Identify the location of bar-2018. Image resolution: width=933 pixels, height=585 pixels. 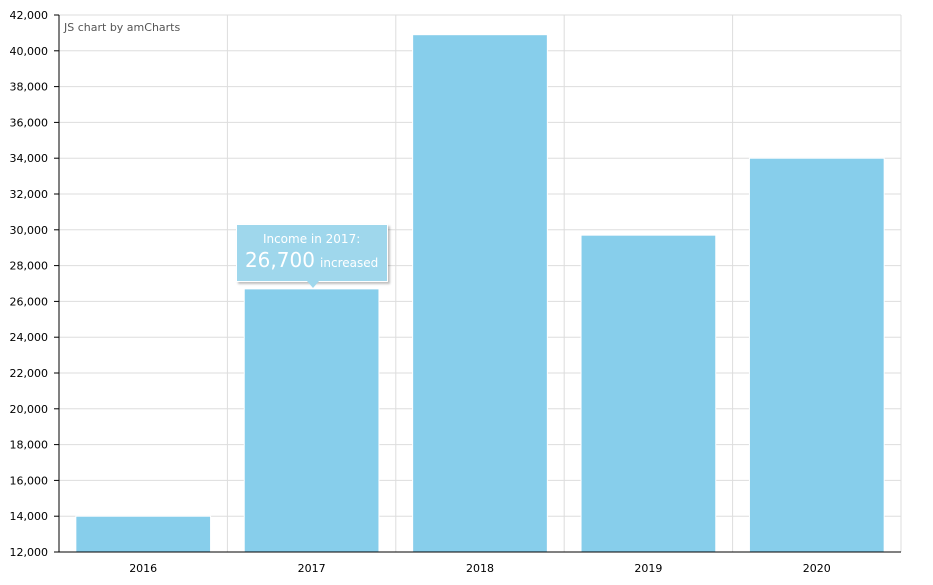
(480, 293).